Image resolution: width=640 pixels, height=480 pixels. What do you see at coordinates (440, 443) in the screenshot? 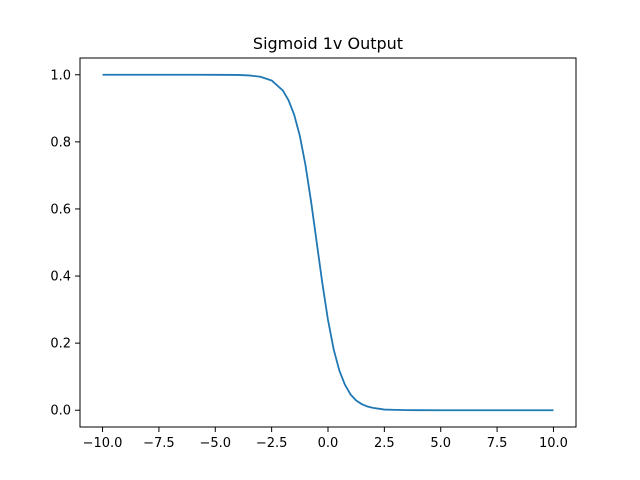
I see `x-tick-label: 5.0` at bounding box center [440, 443].